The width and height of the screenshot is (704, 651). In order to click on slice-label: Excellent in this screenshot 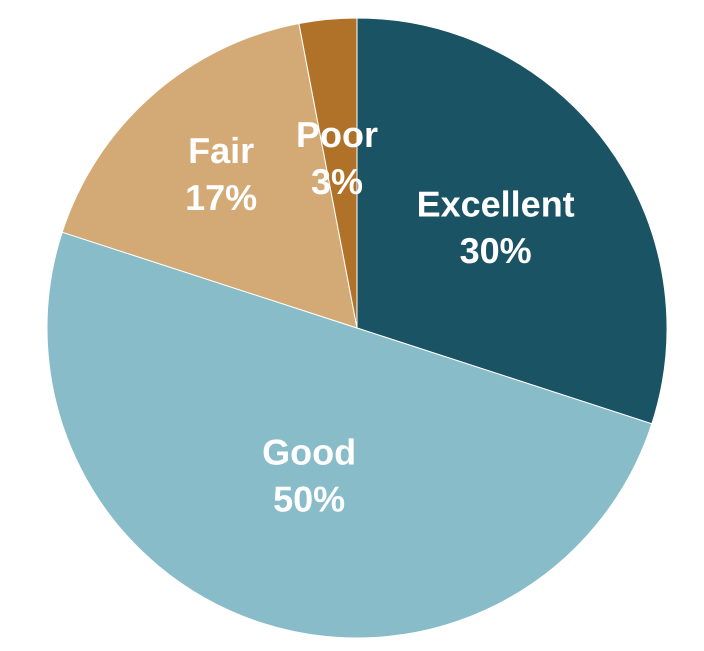, I will do `click(495, 203)`.